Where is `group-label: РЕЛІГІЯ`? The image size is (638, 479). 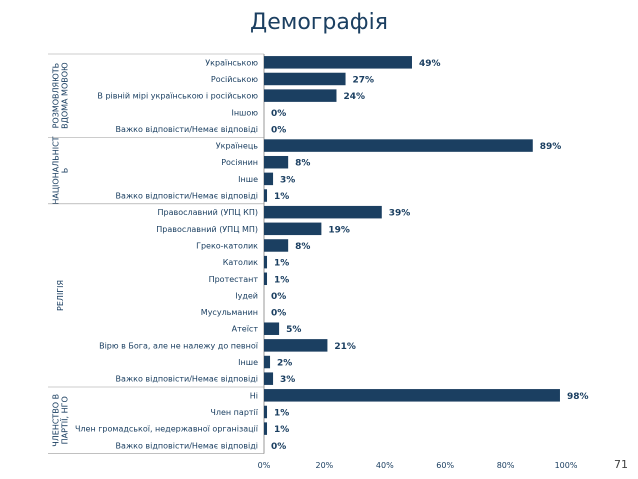 group-label: РЕЛІГІЯ is located at coordinates (60, 295).